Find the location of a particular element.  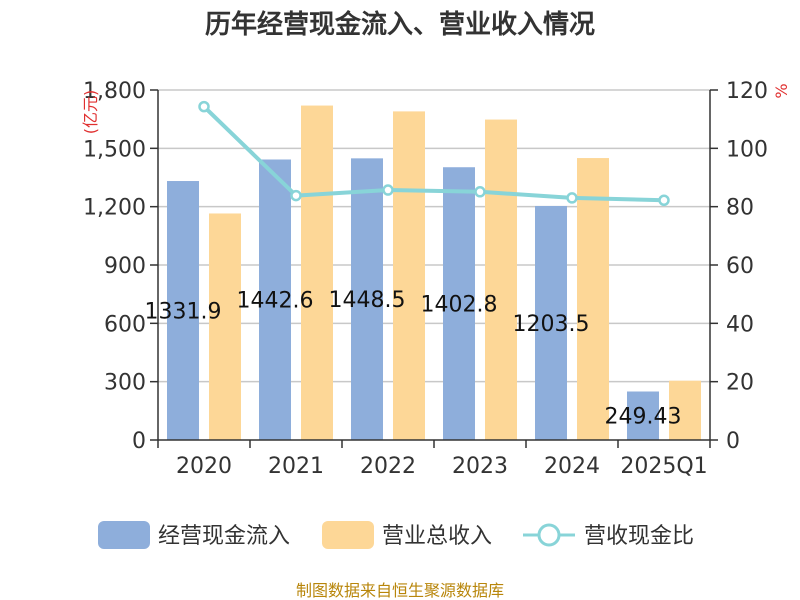

x-tick-label: 2025Q1 is located at coordinates (663, 466).